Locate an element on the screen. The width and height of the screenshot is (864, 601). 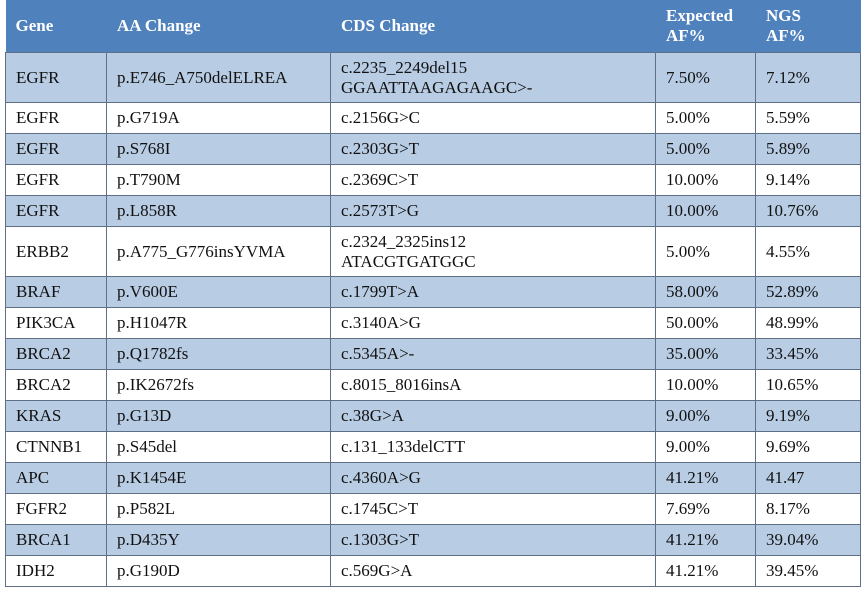
table-cell: APC is located at coordinates (56, 478).